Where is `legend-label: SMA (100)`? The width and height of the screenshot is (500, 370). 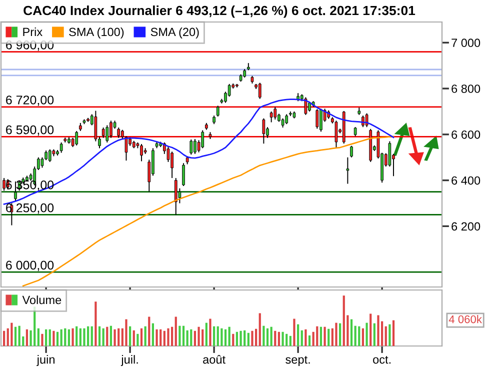
legend-label: SMA (100) is located at coordinates (96, 32).